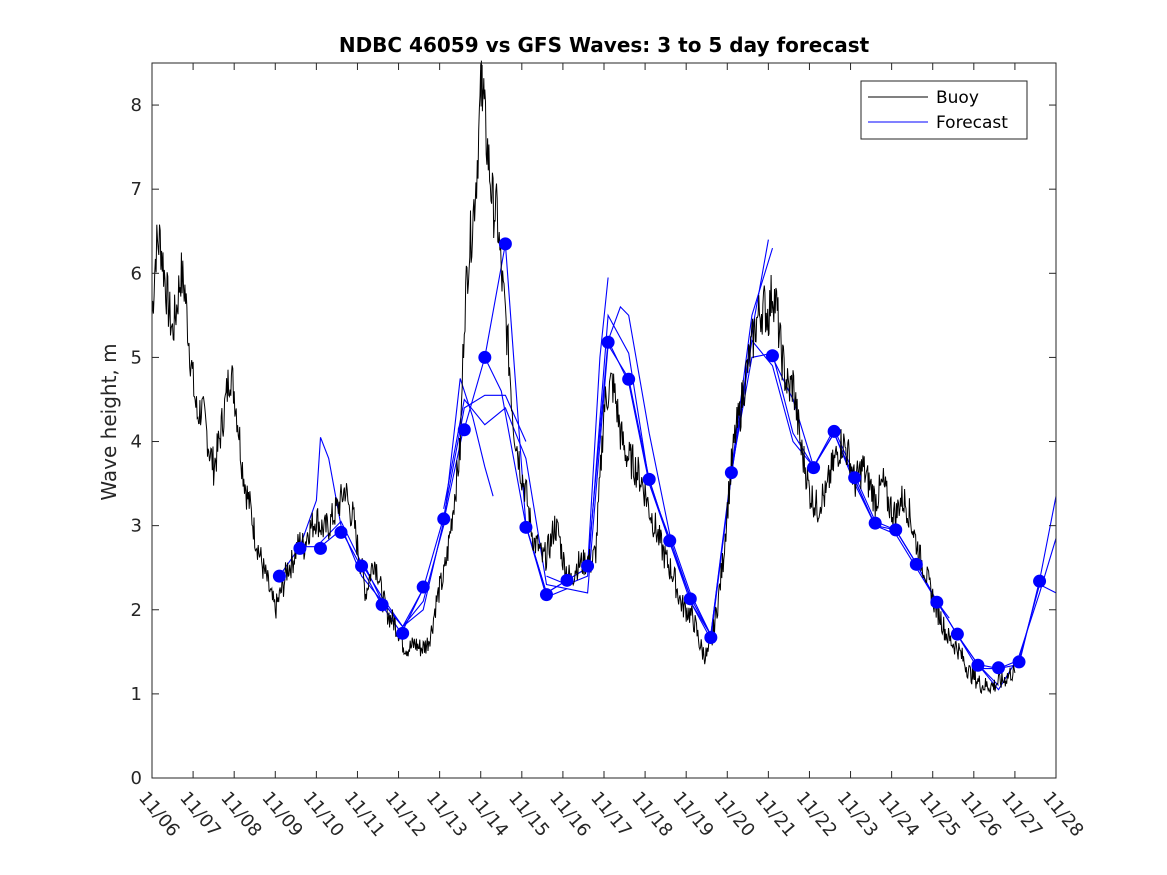  Describe the element at coordinates (136, 526) in the screenshot. I see `y-tick-label: 3` at that location.